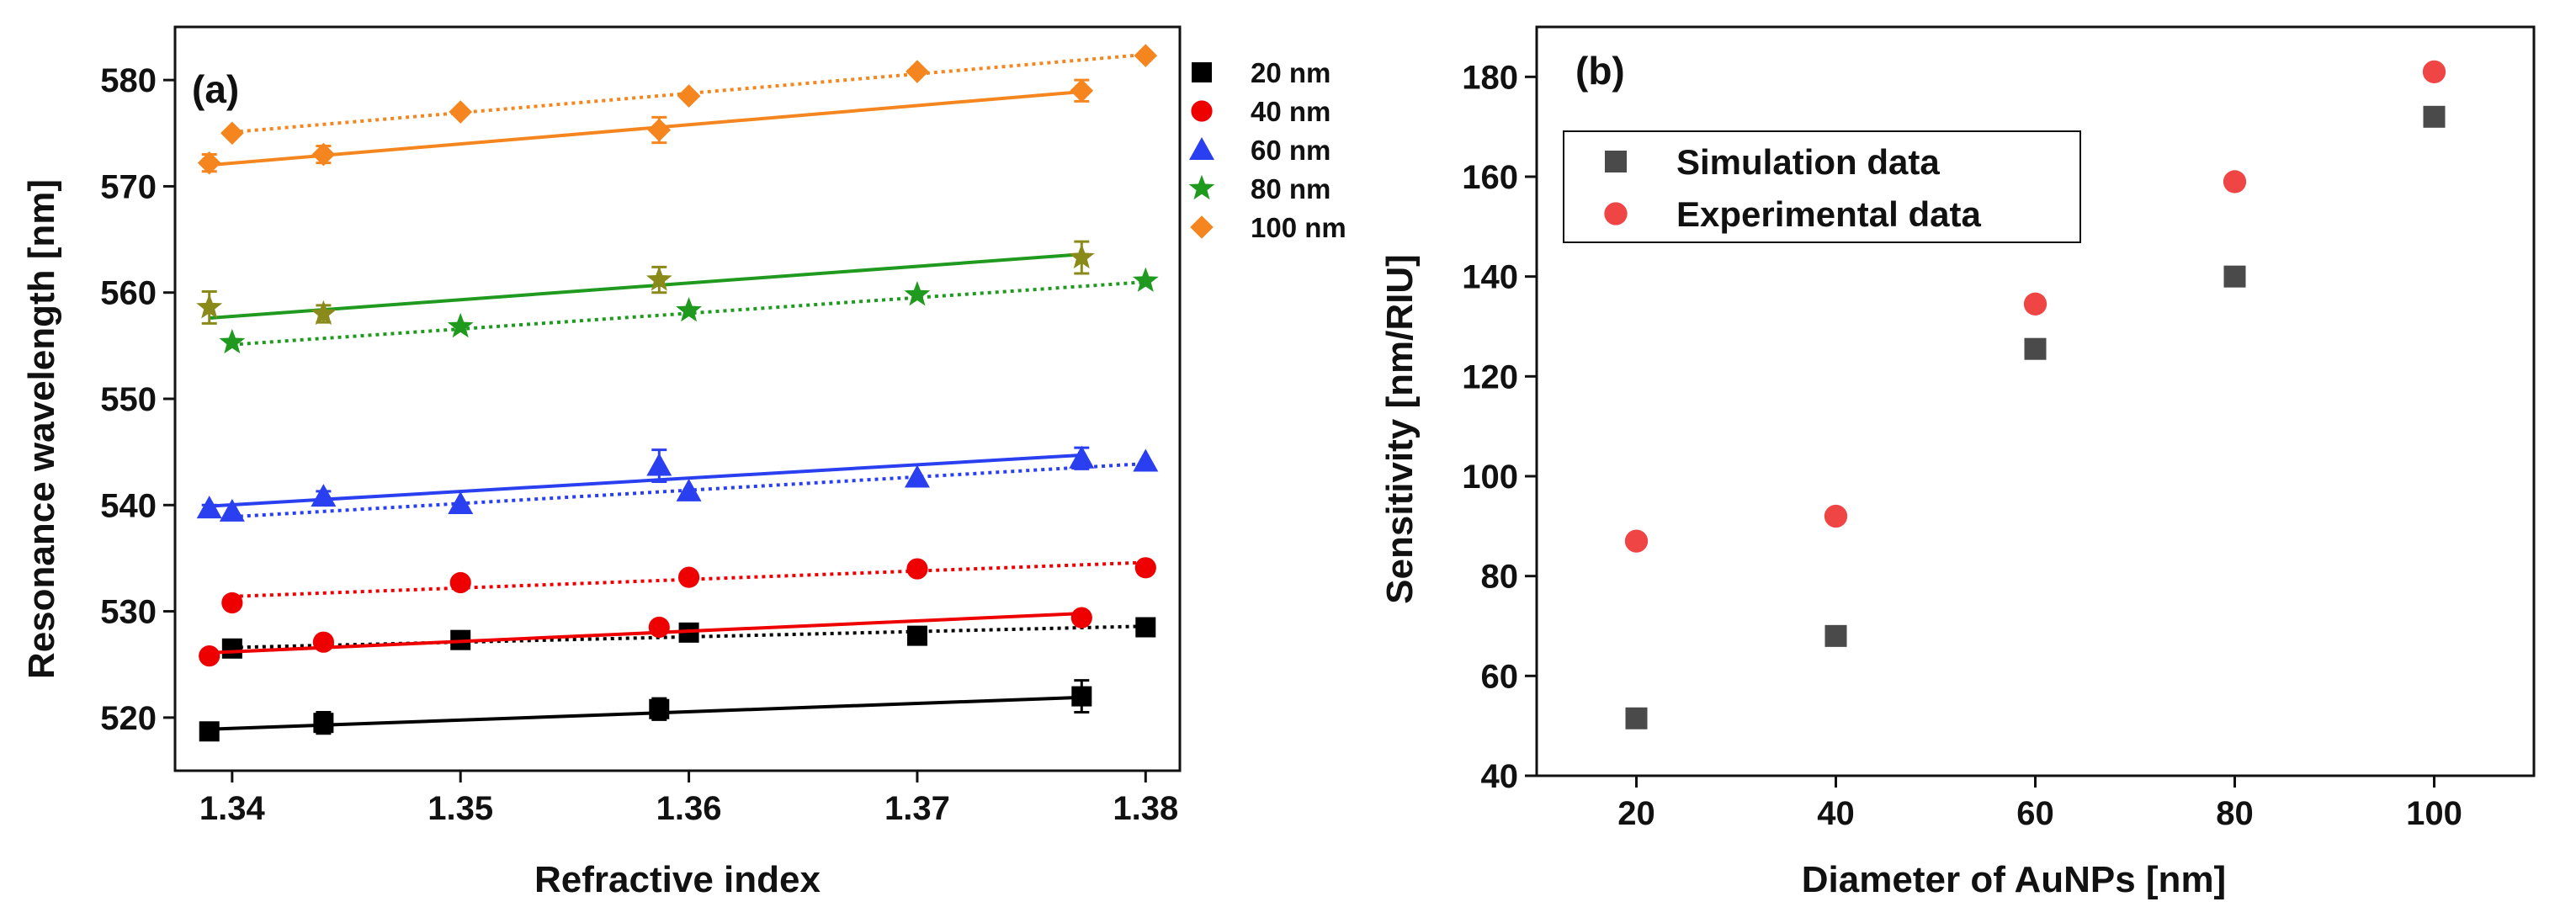  I want to click on chart-a-ytick-label: 580, so click(129, 80).